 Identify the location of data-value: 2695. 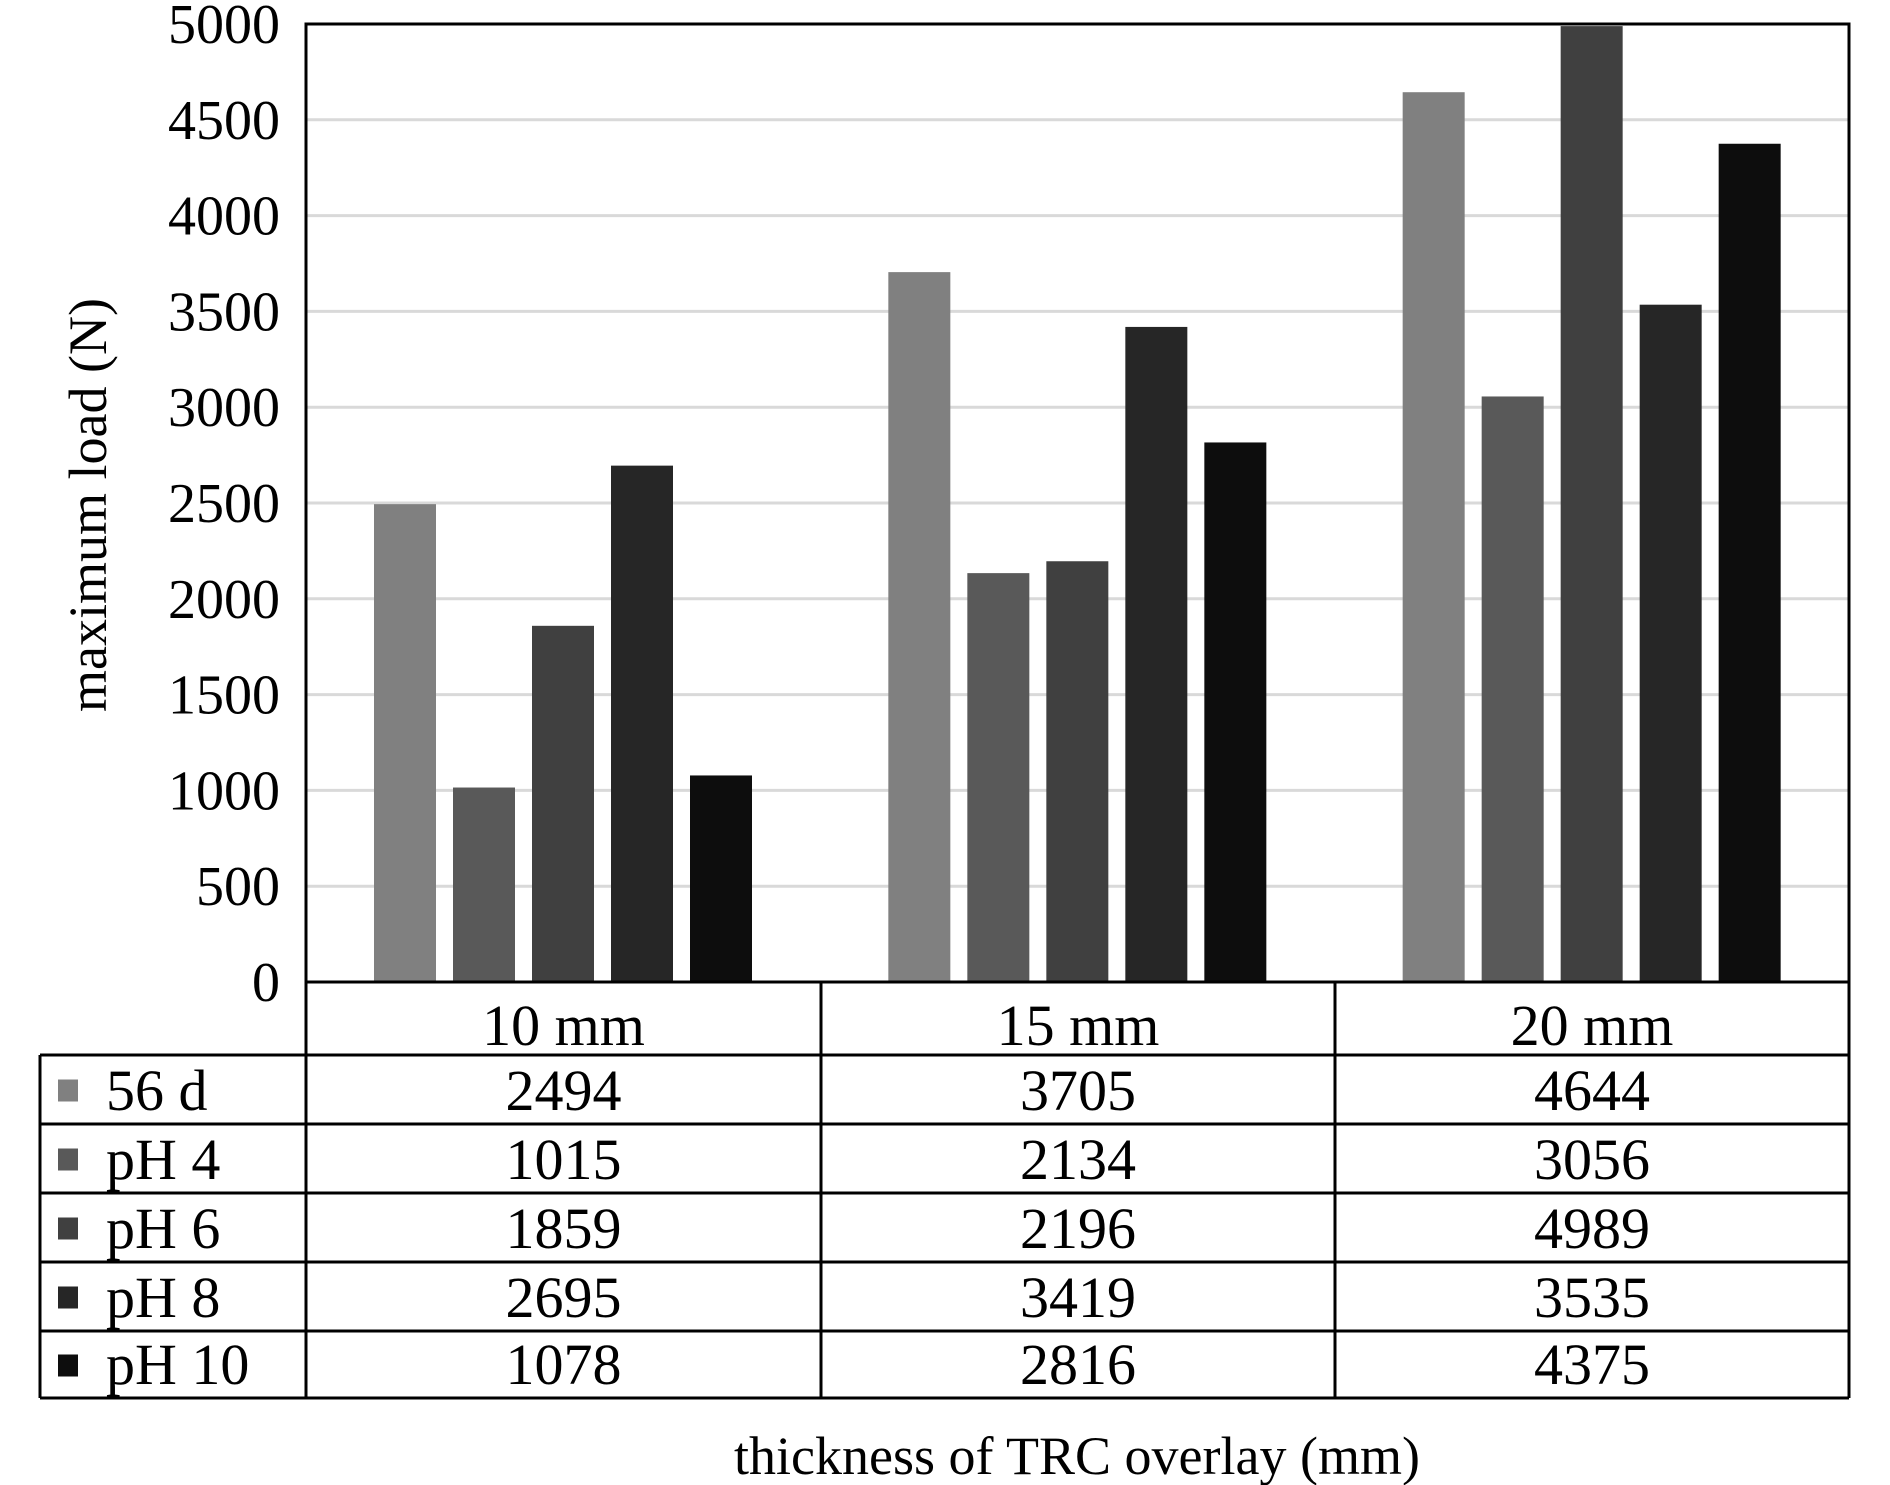
(564, 1297).